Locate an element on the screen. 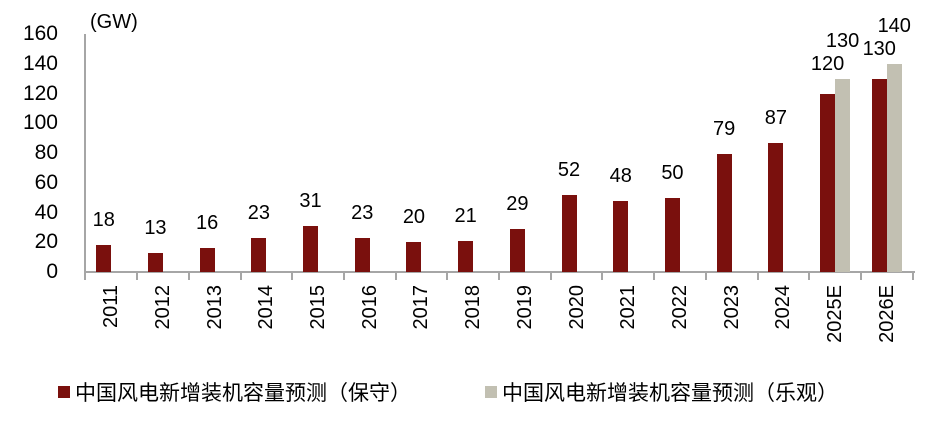 The width and height of the screenshot is (934, 427). bar-label-conservative-2025E: 120 is located at coordinates (827, 63).